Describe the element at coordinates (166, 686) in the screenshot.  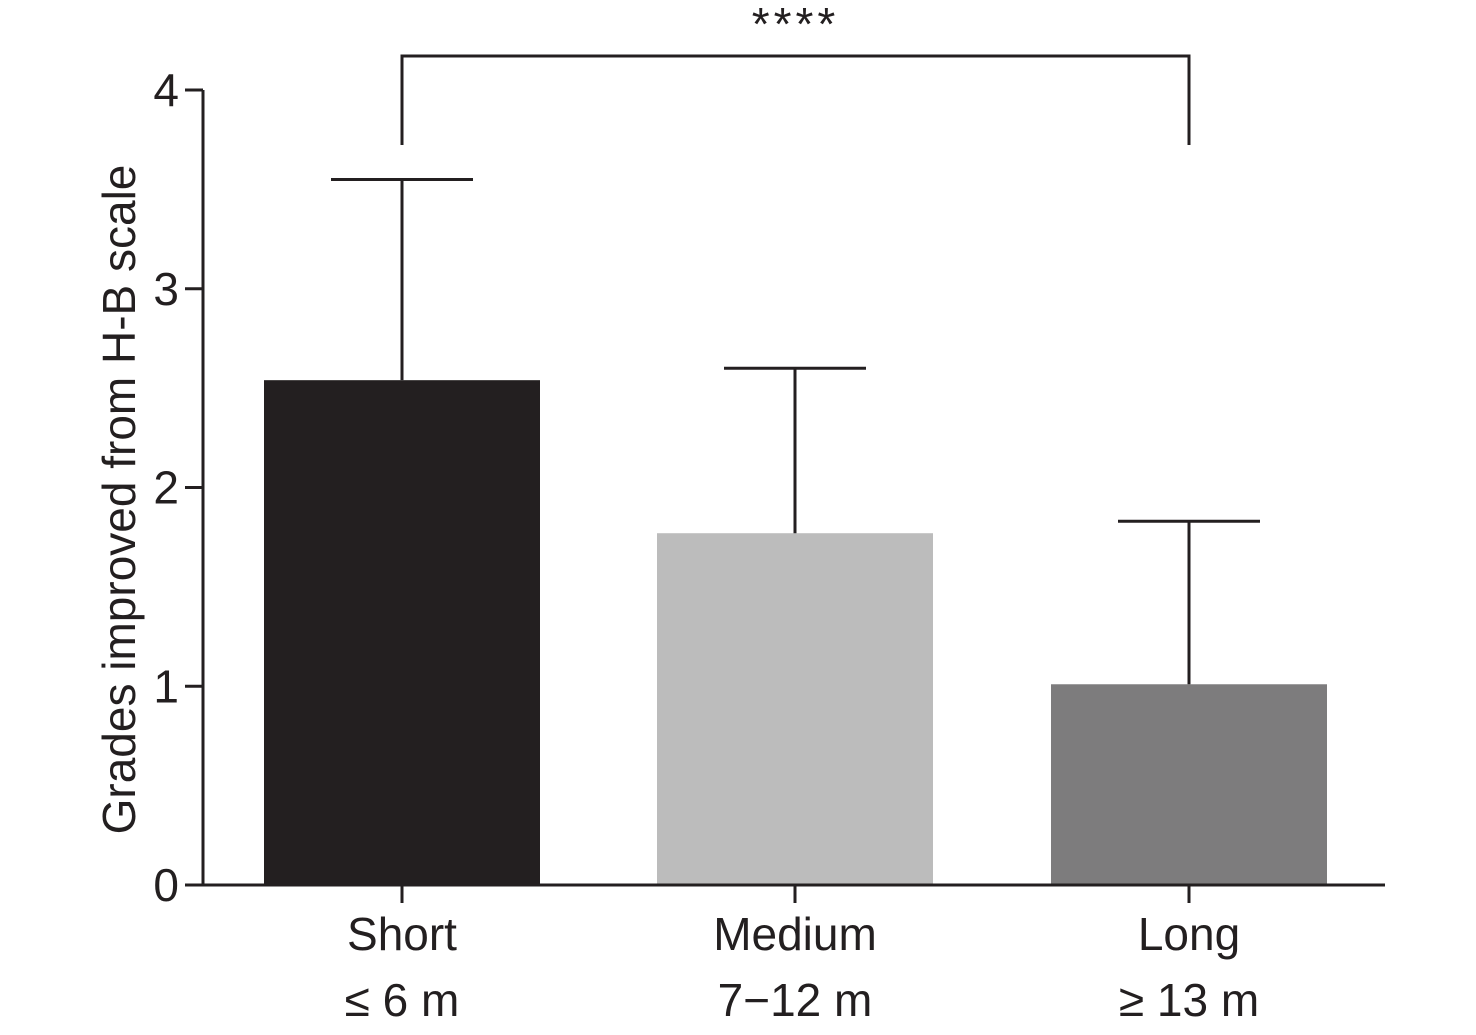
I see `y-tick-label: 1` at that location.